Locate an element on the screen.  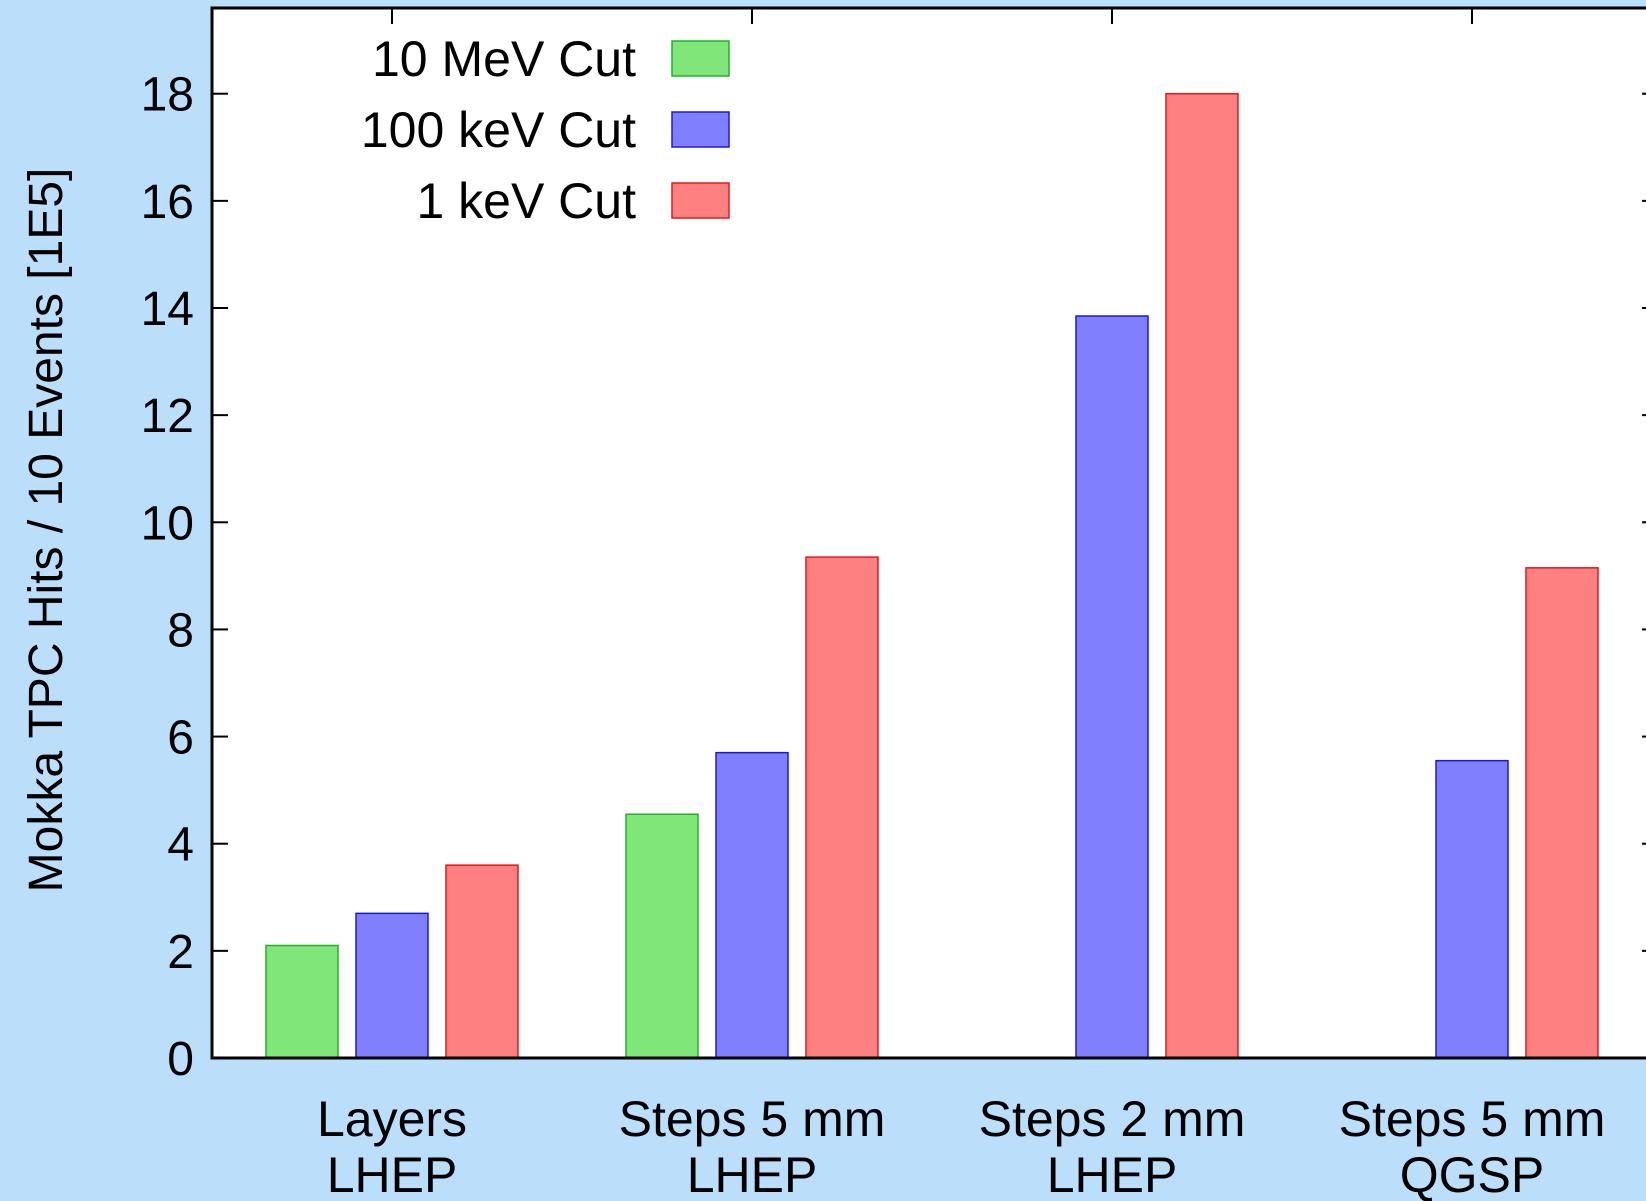
y-tick-label: 4 is located at coordinates (180, 845).